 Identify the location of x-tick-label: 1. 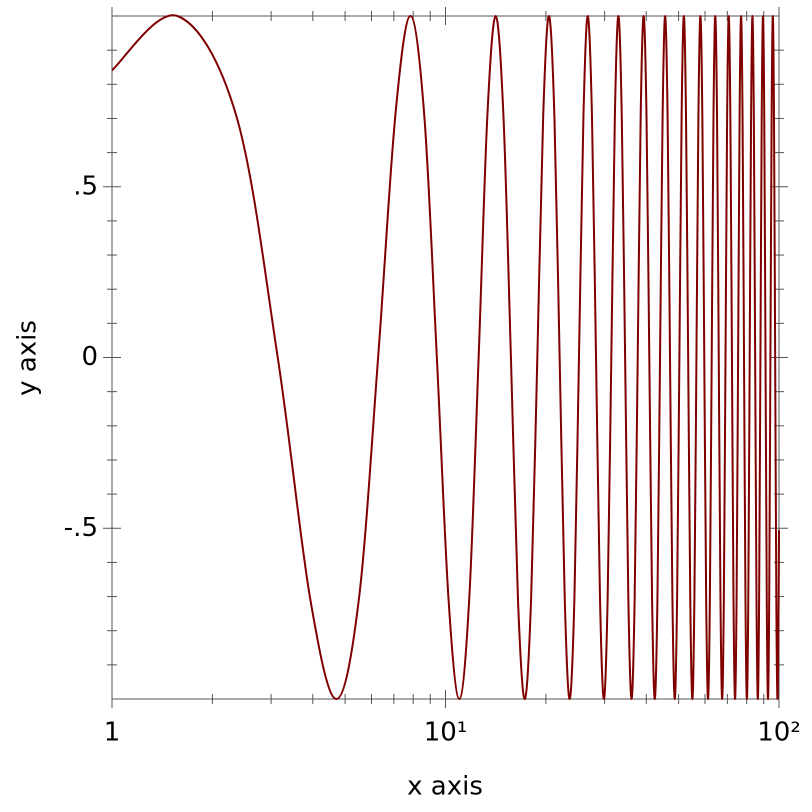
(112, 733).